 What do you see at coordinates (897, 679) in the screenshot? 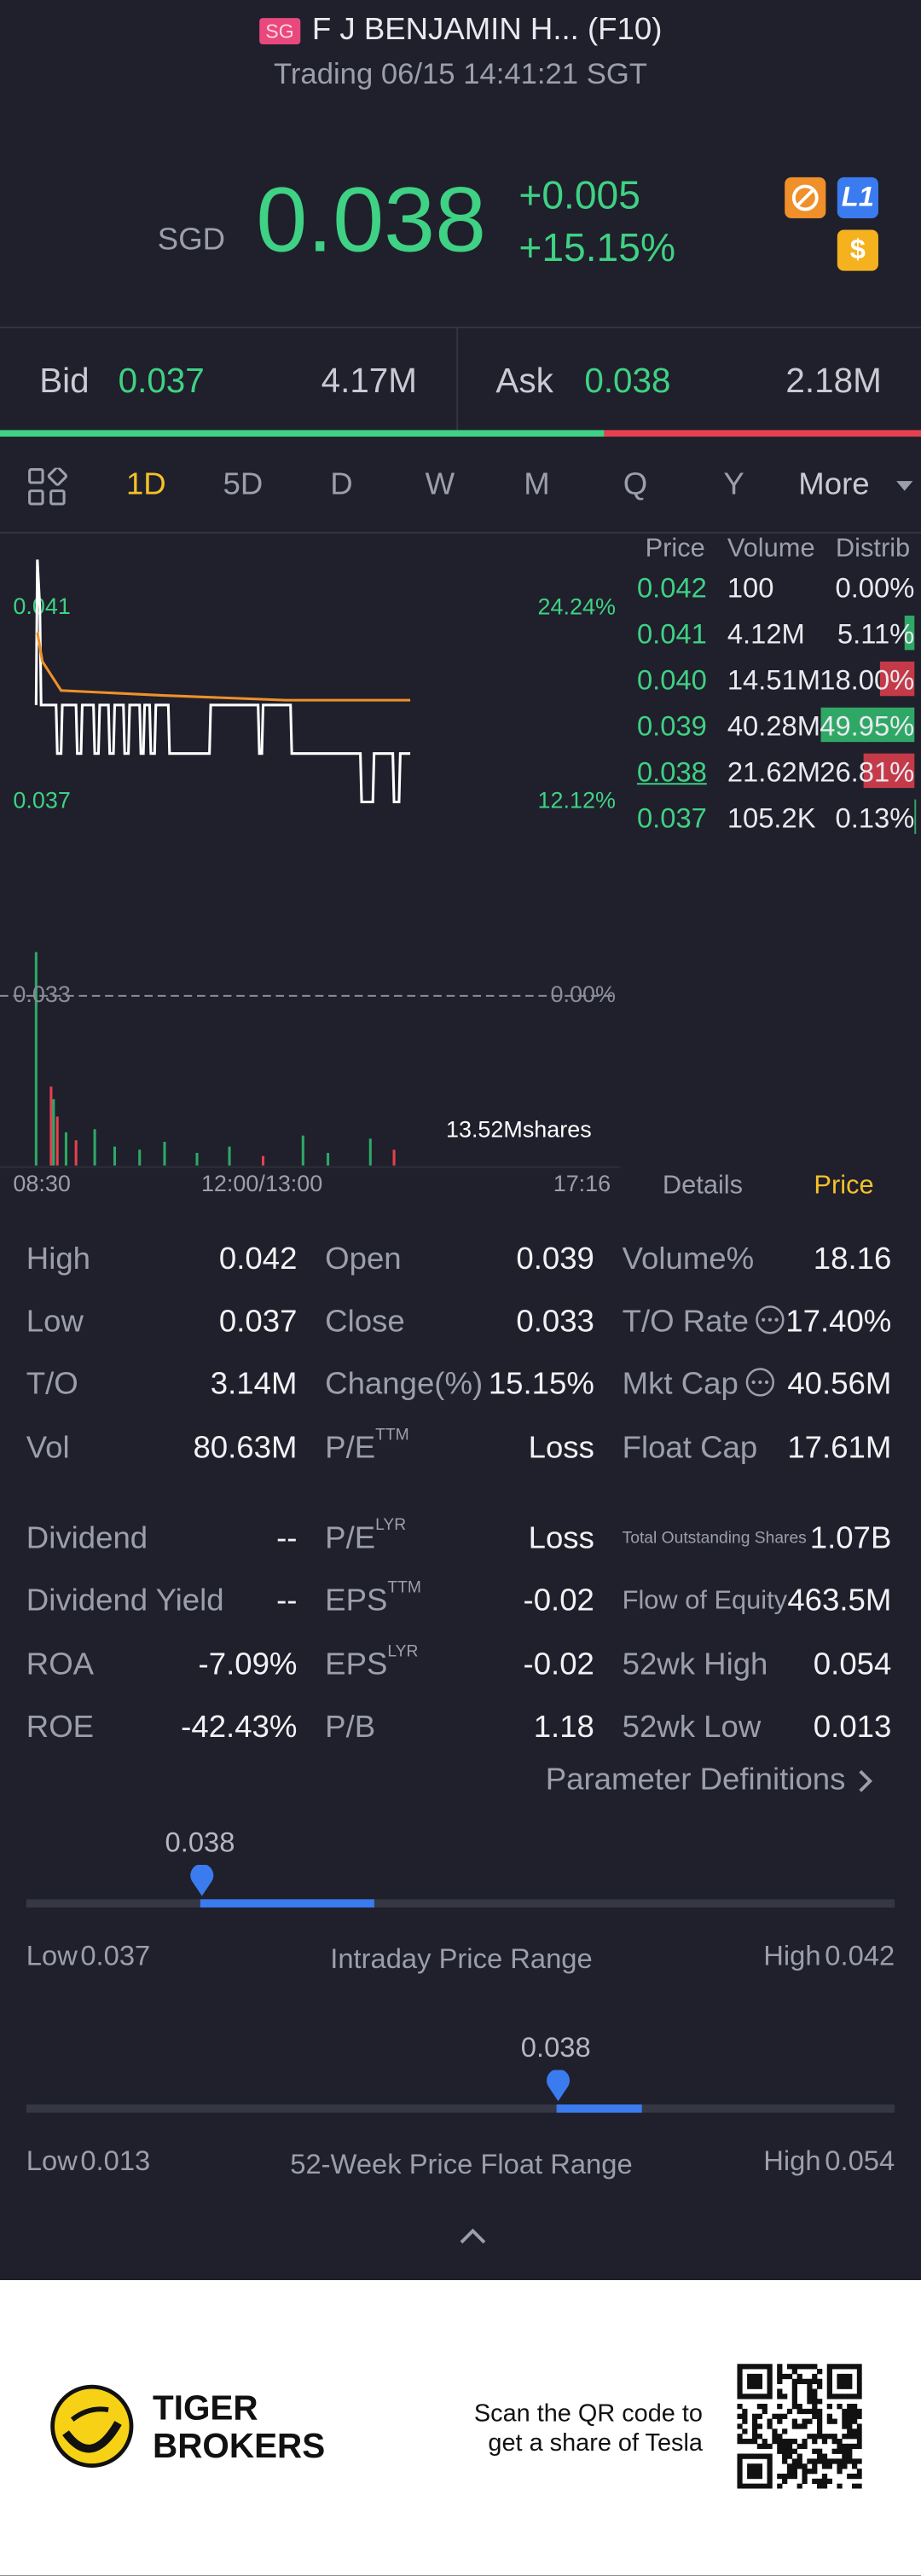
I see `distrib-bar` at bounding box center [897, 679].